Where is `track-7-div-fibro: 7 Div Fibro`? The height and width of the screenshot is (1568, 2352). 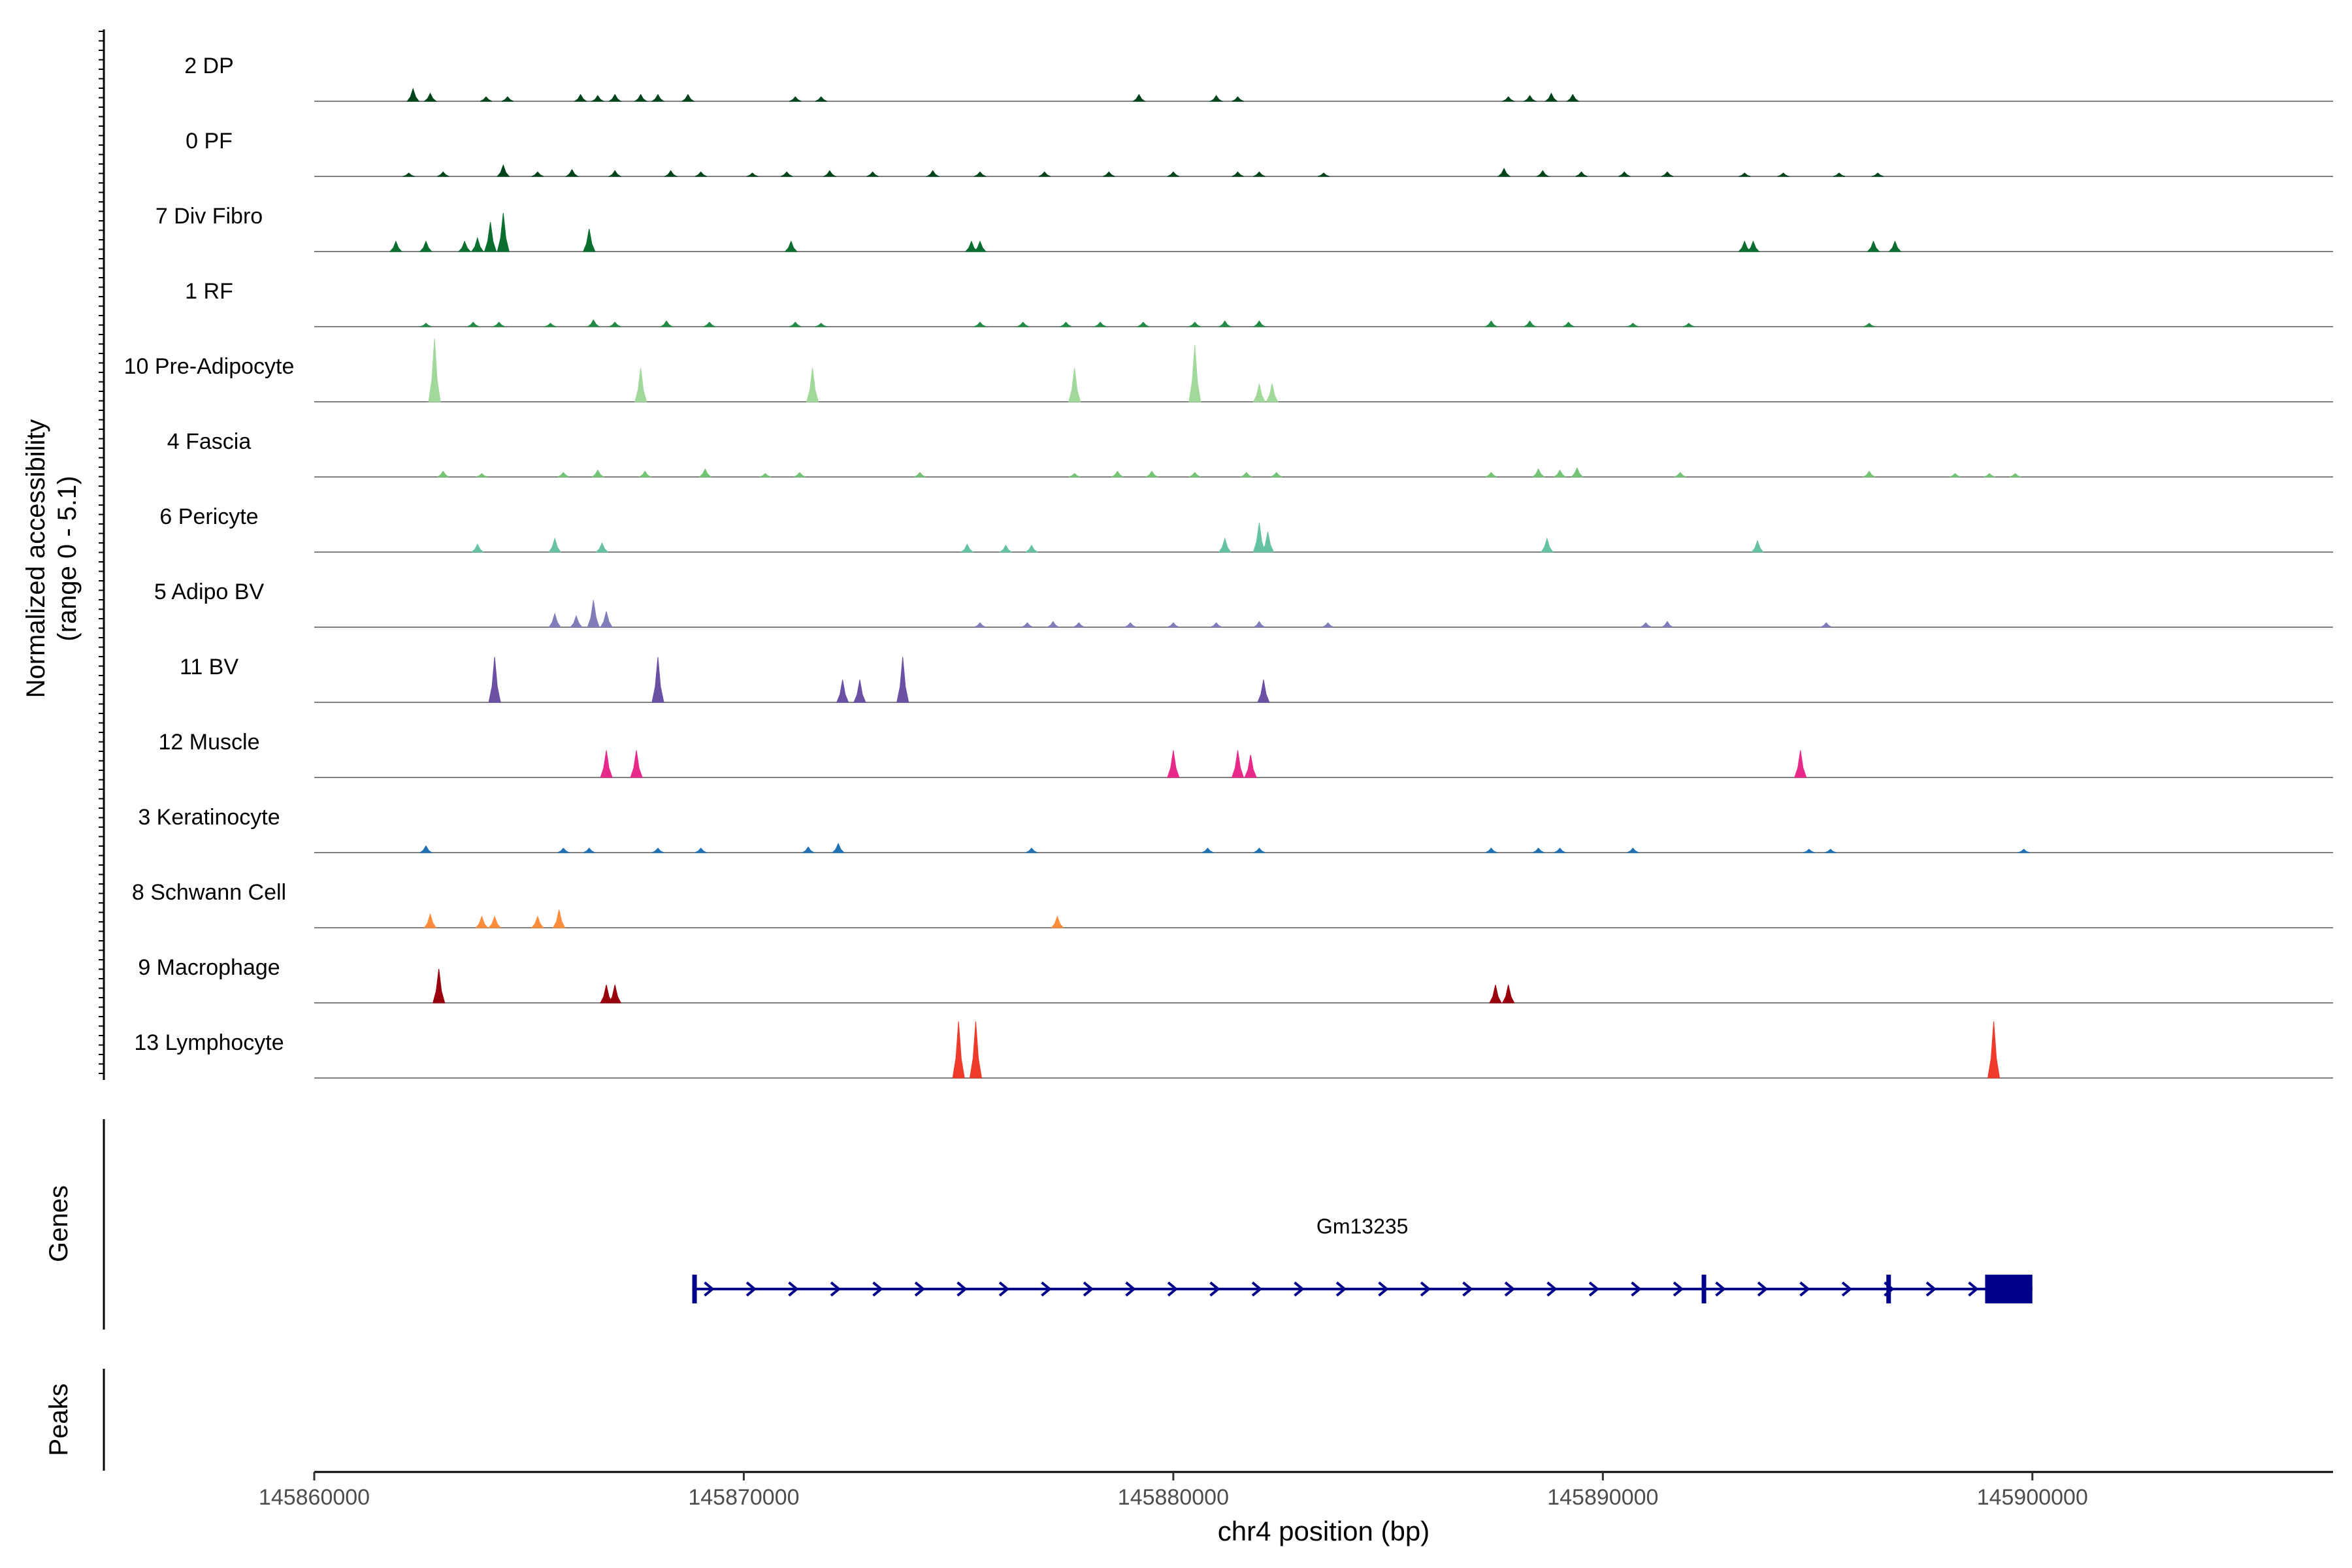
track-7-div-fibro: 7 Div Fibro is located at coordinates (1244, 228).